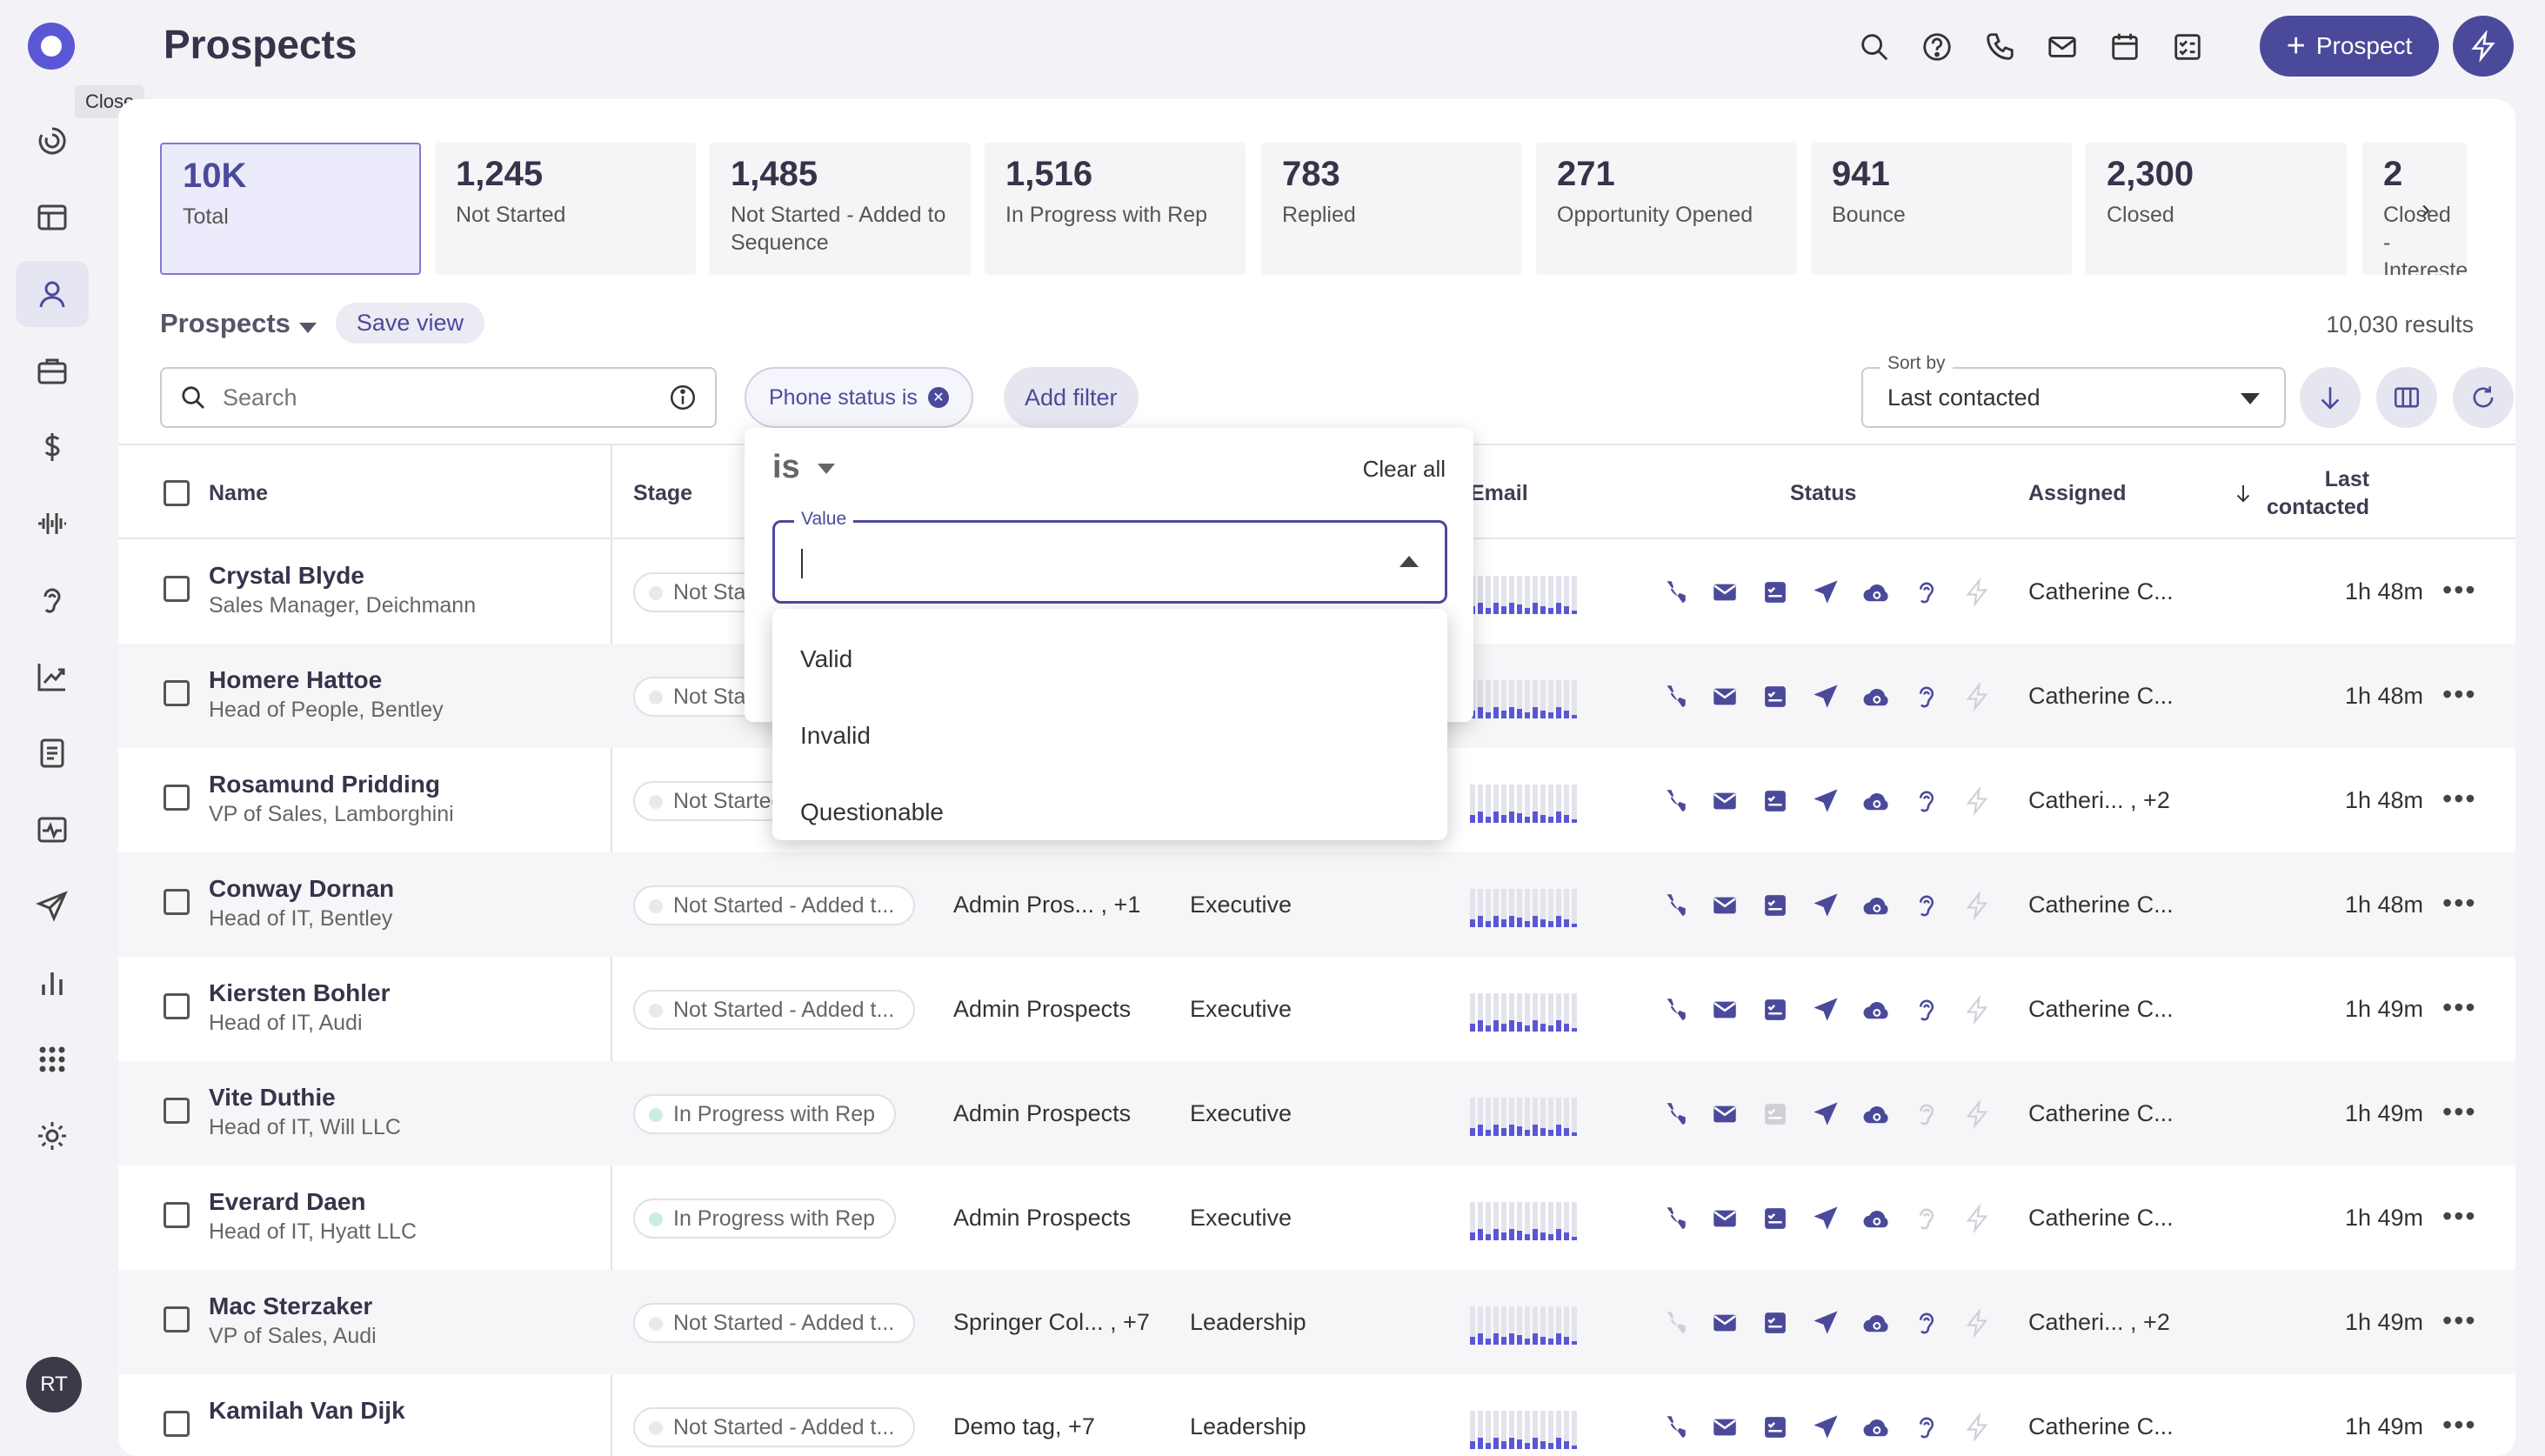  I want to click on add-filter-button: Add filter, so click(1071, 397).